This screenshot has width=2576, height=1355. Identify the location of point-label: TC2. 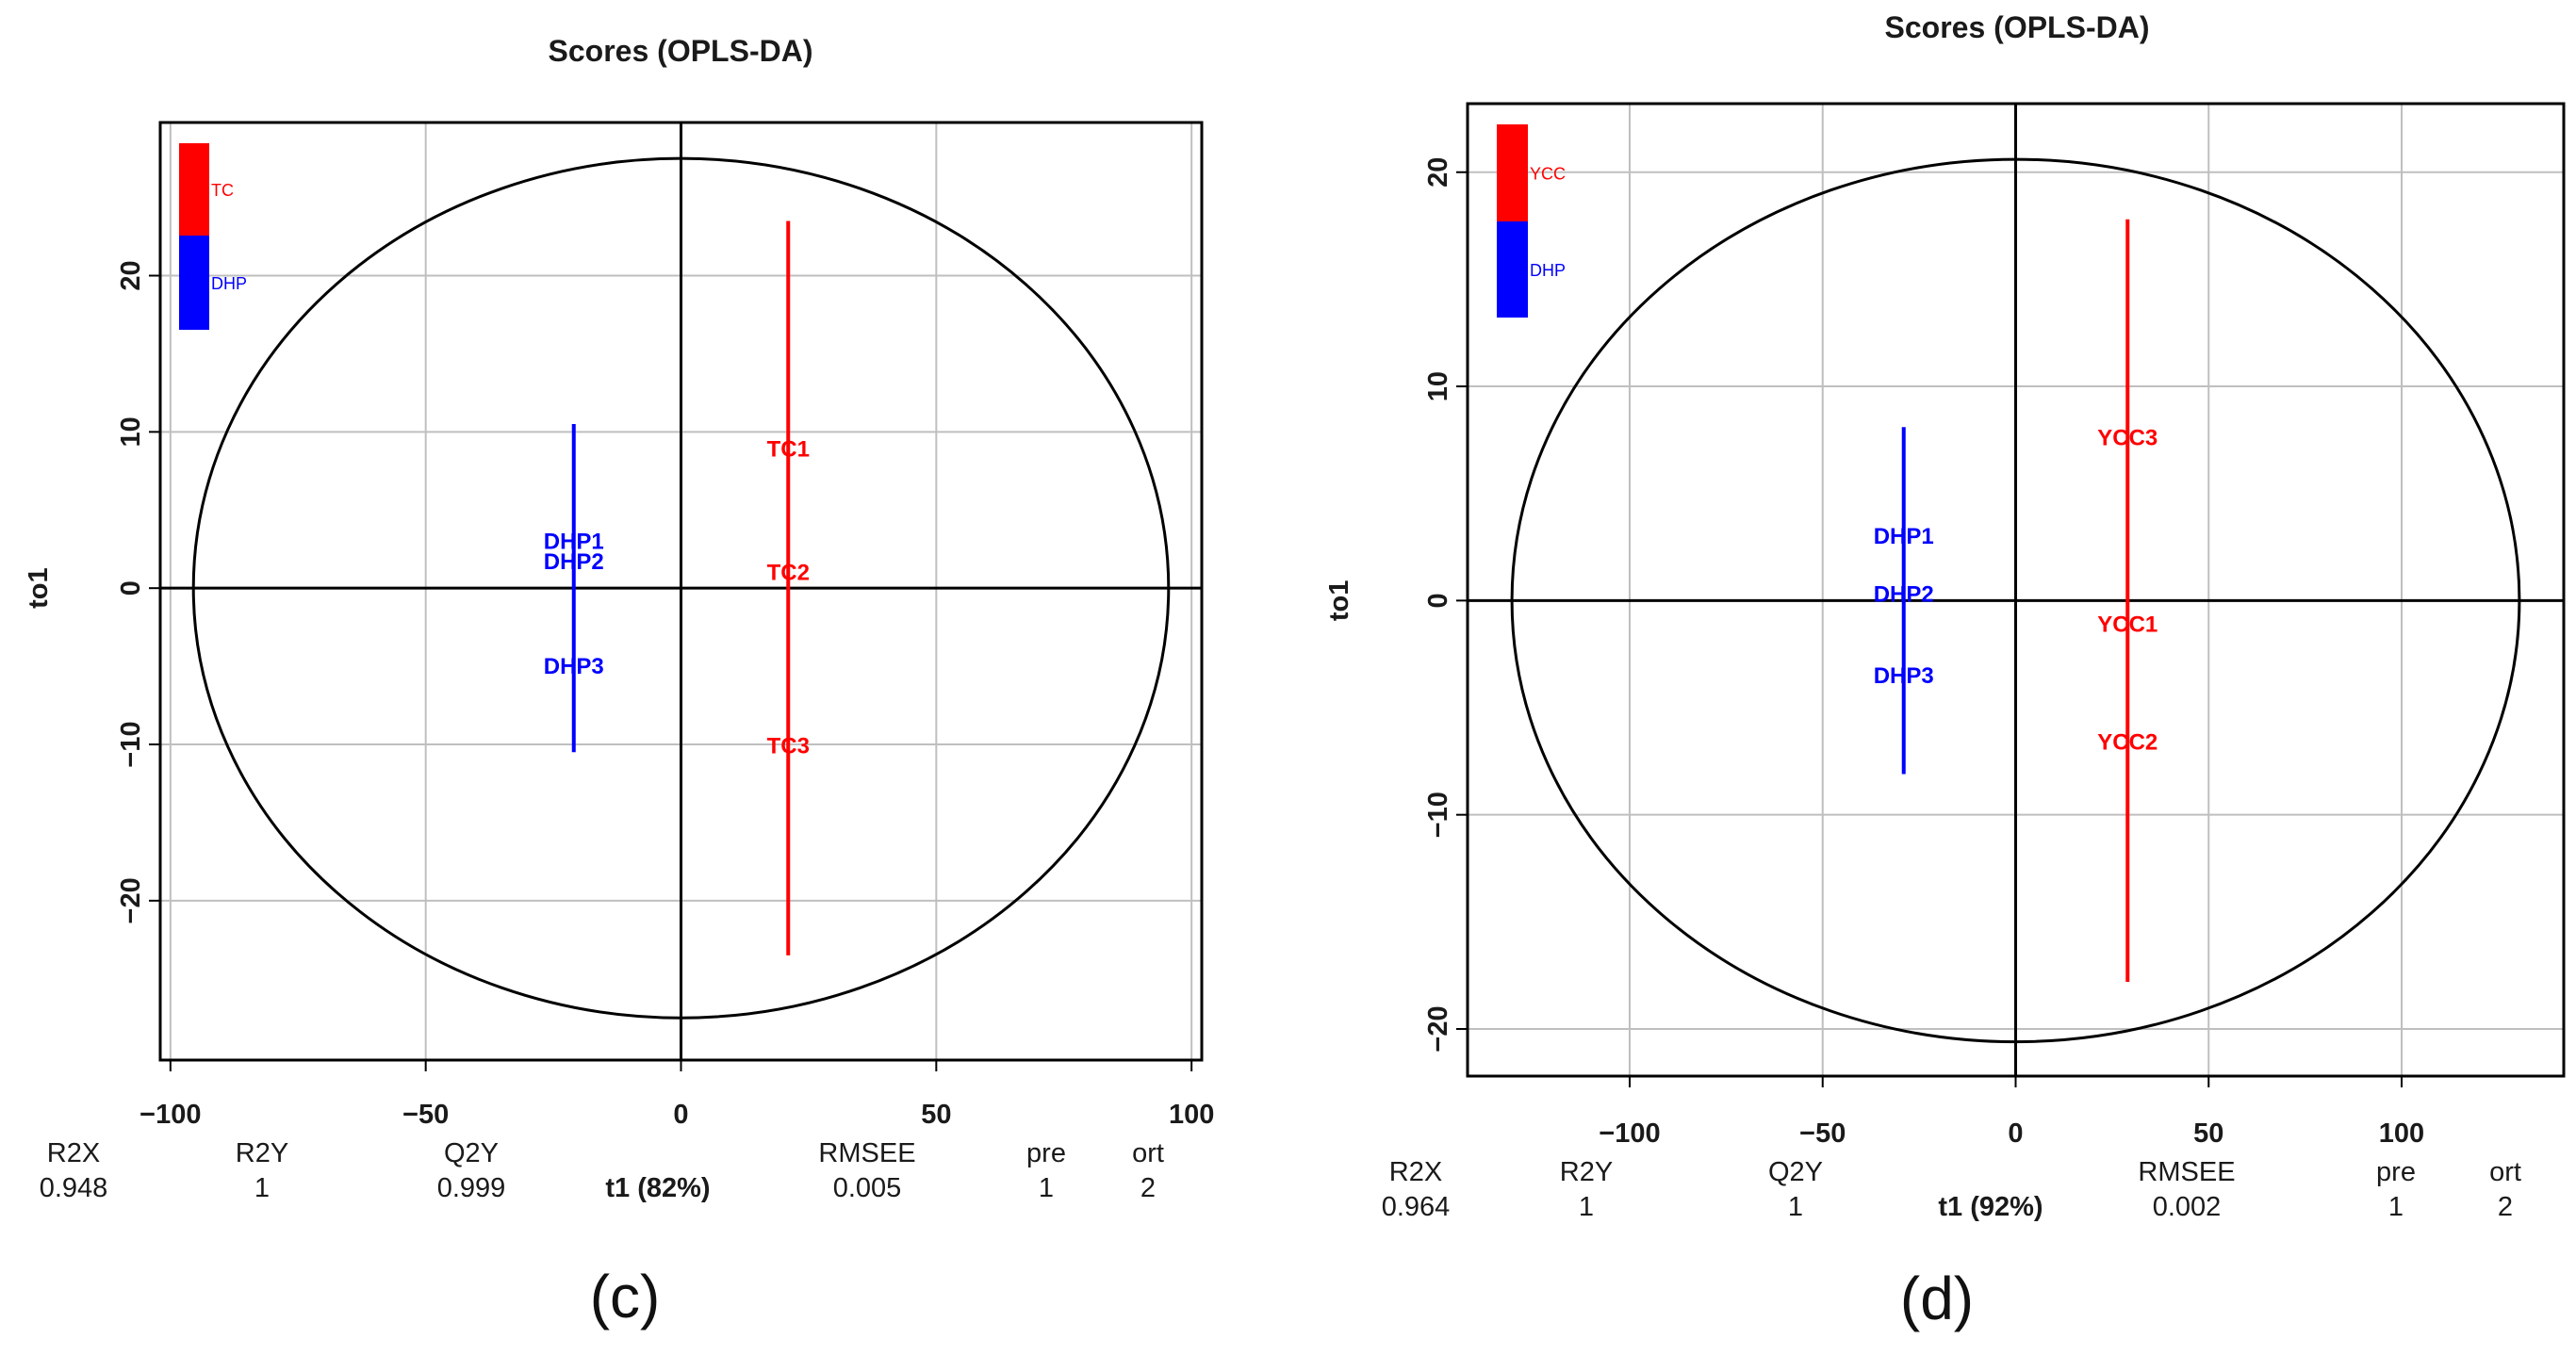
(788, 573).